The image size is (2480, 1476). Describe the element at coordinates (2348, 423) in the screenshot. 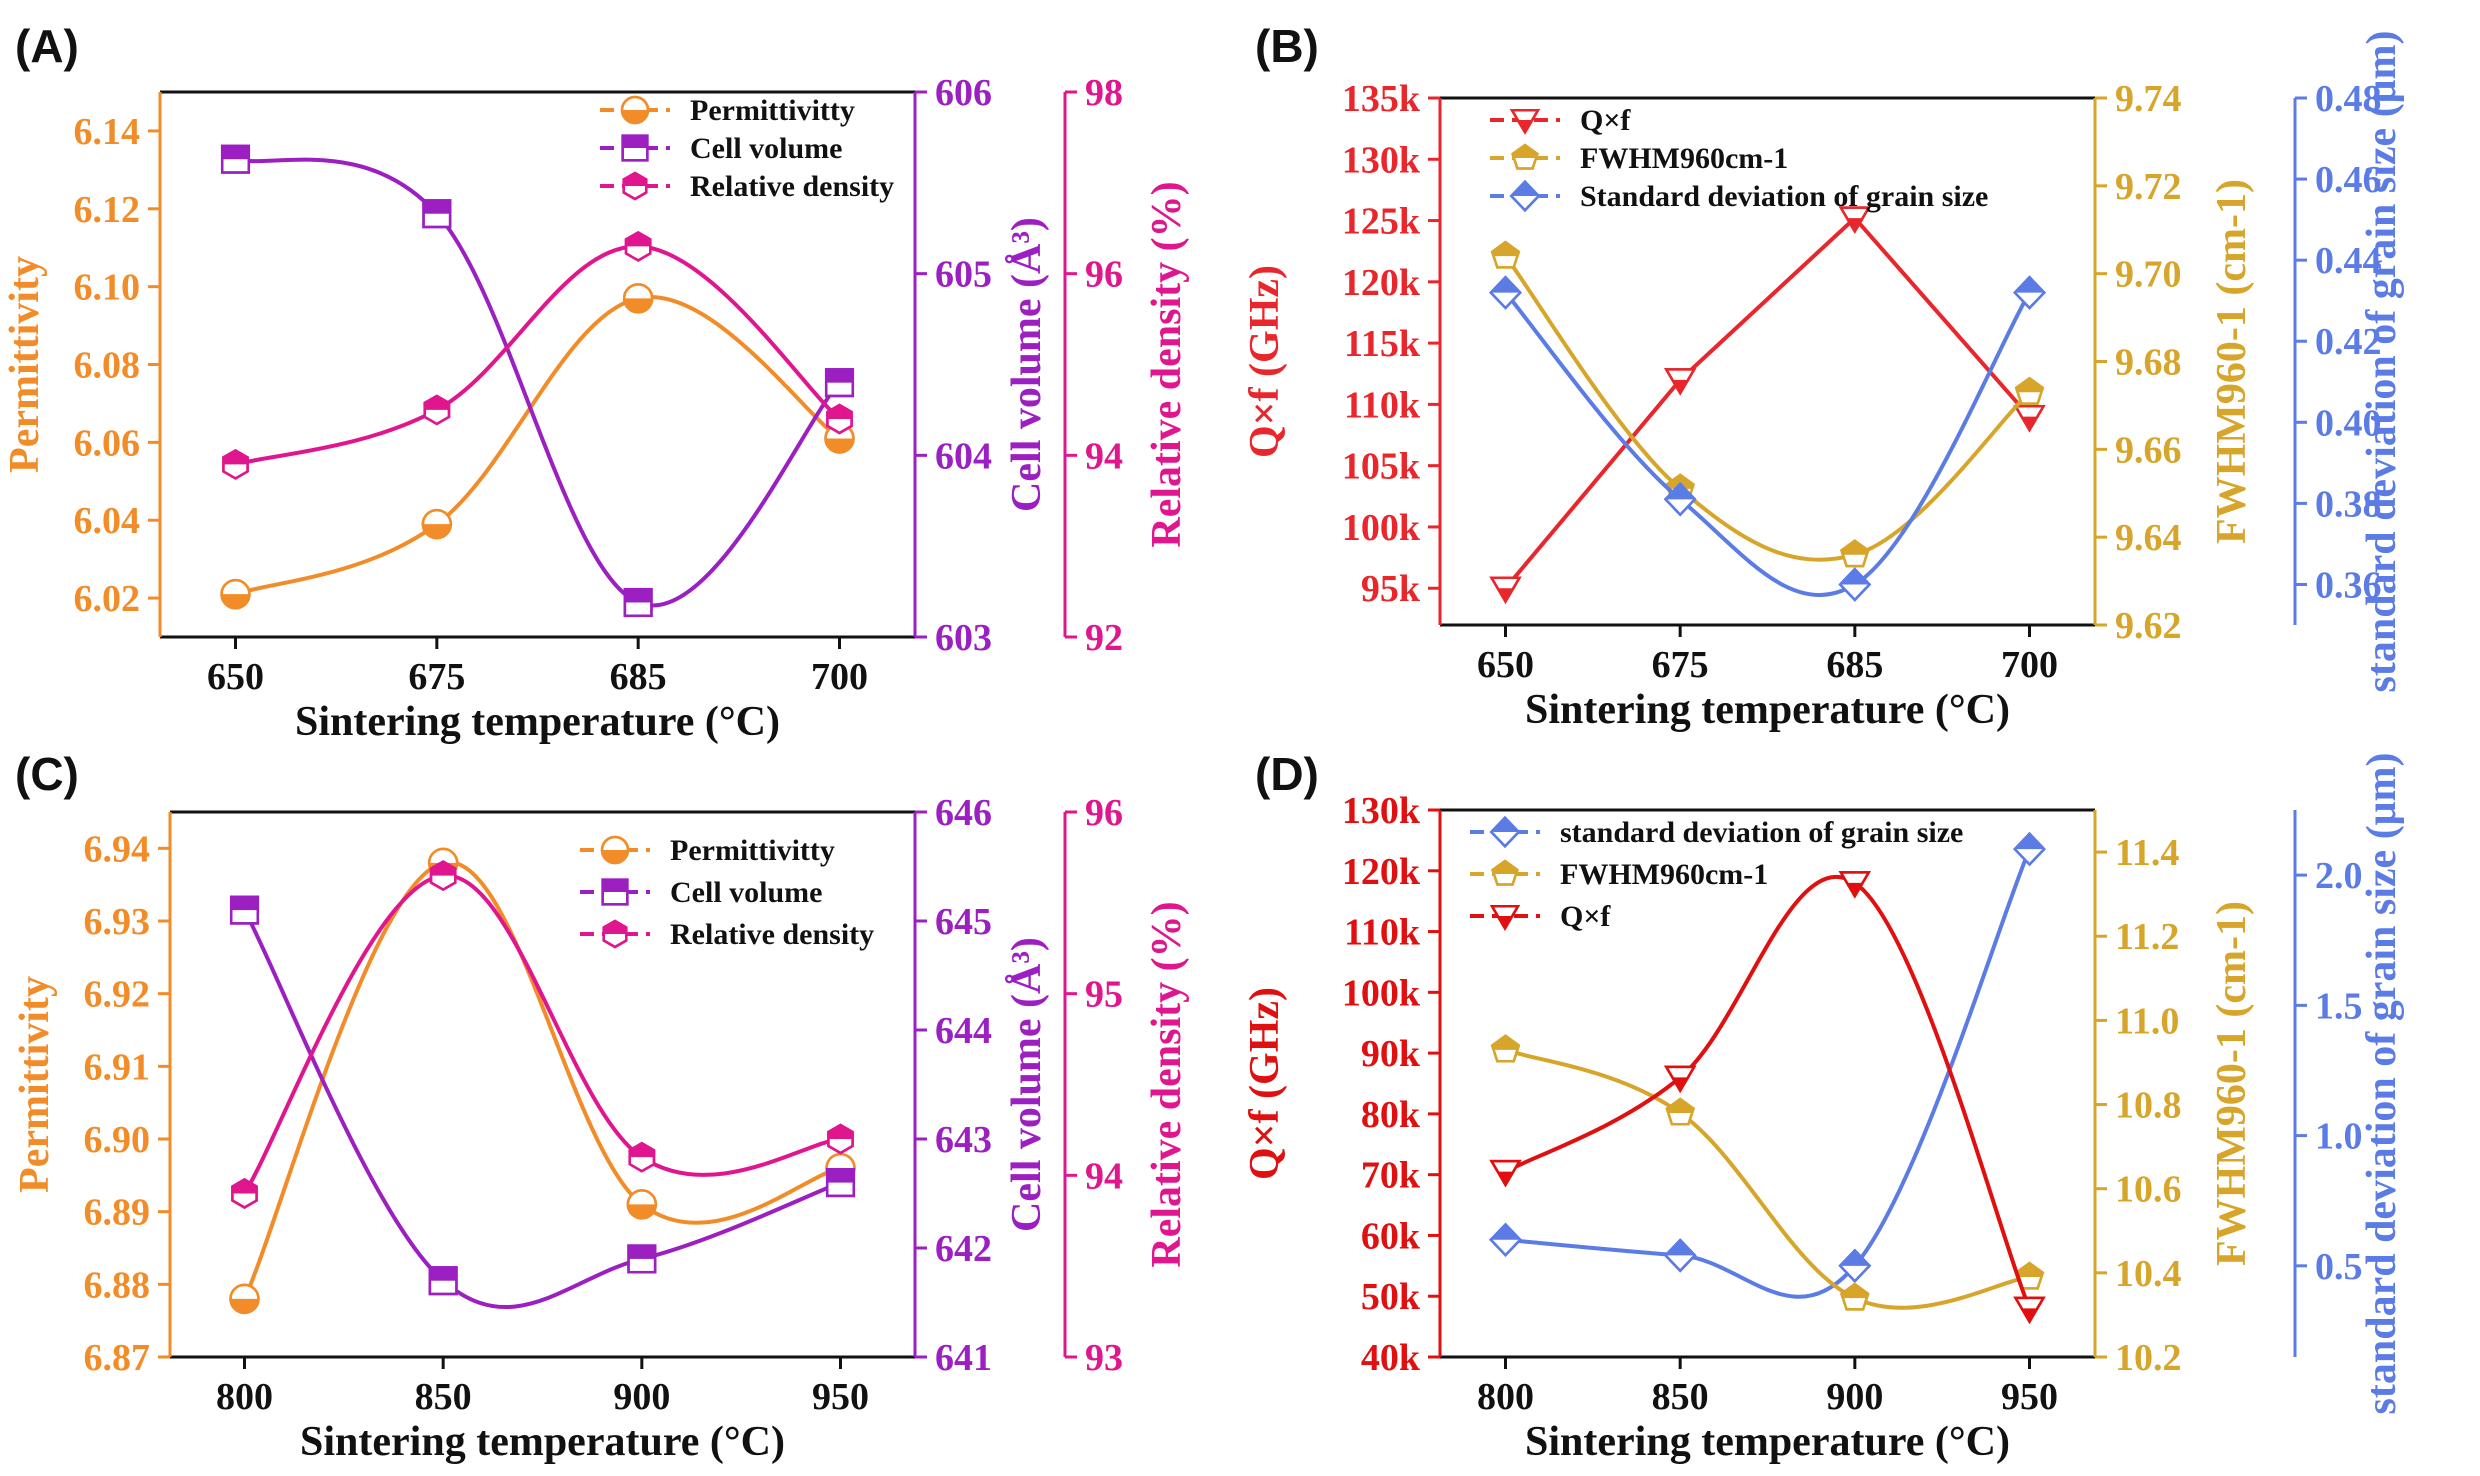

I see `y-tick-label: 0.40` at that location.